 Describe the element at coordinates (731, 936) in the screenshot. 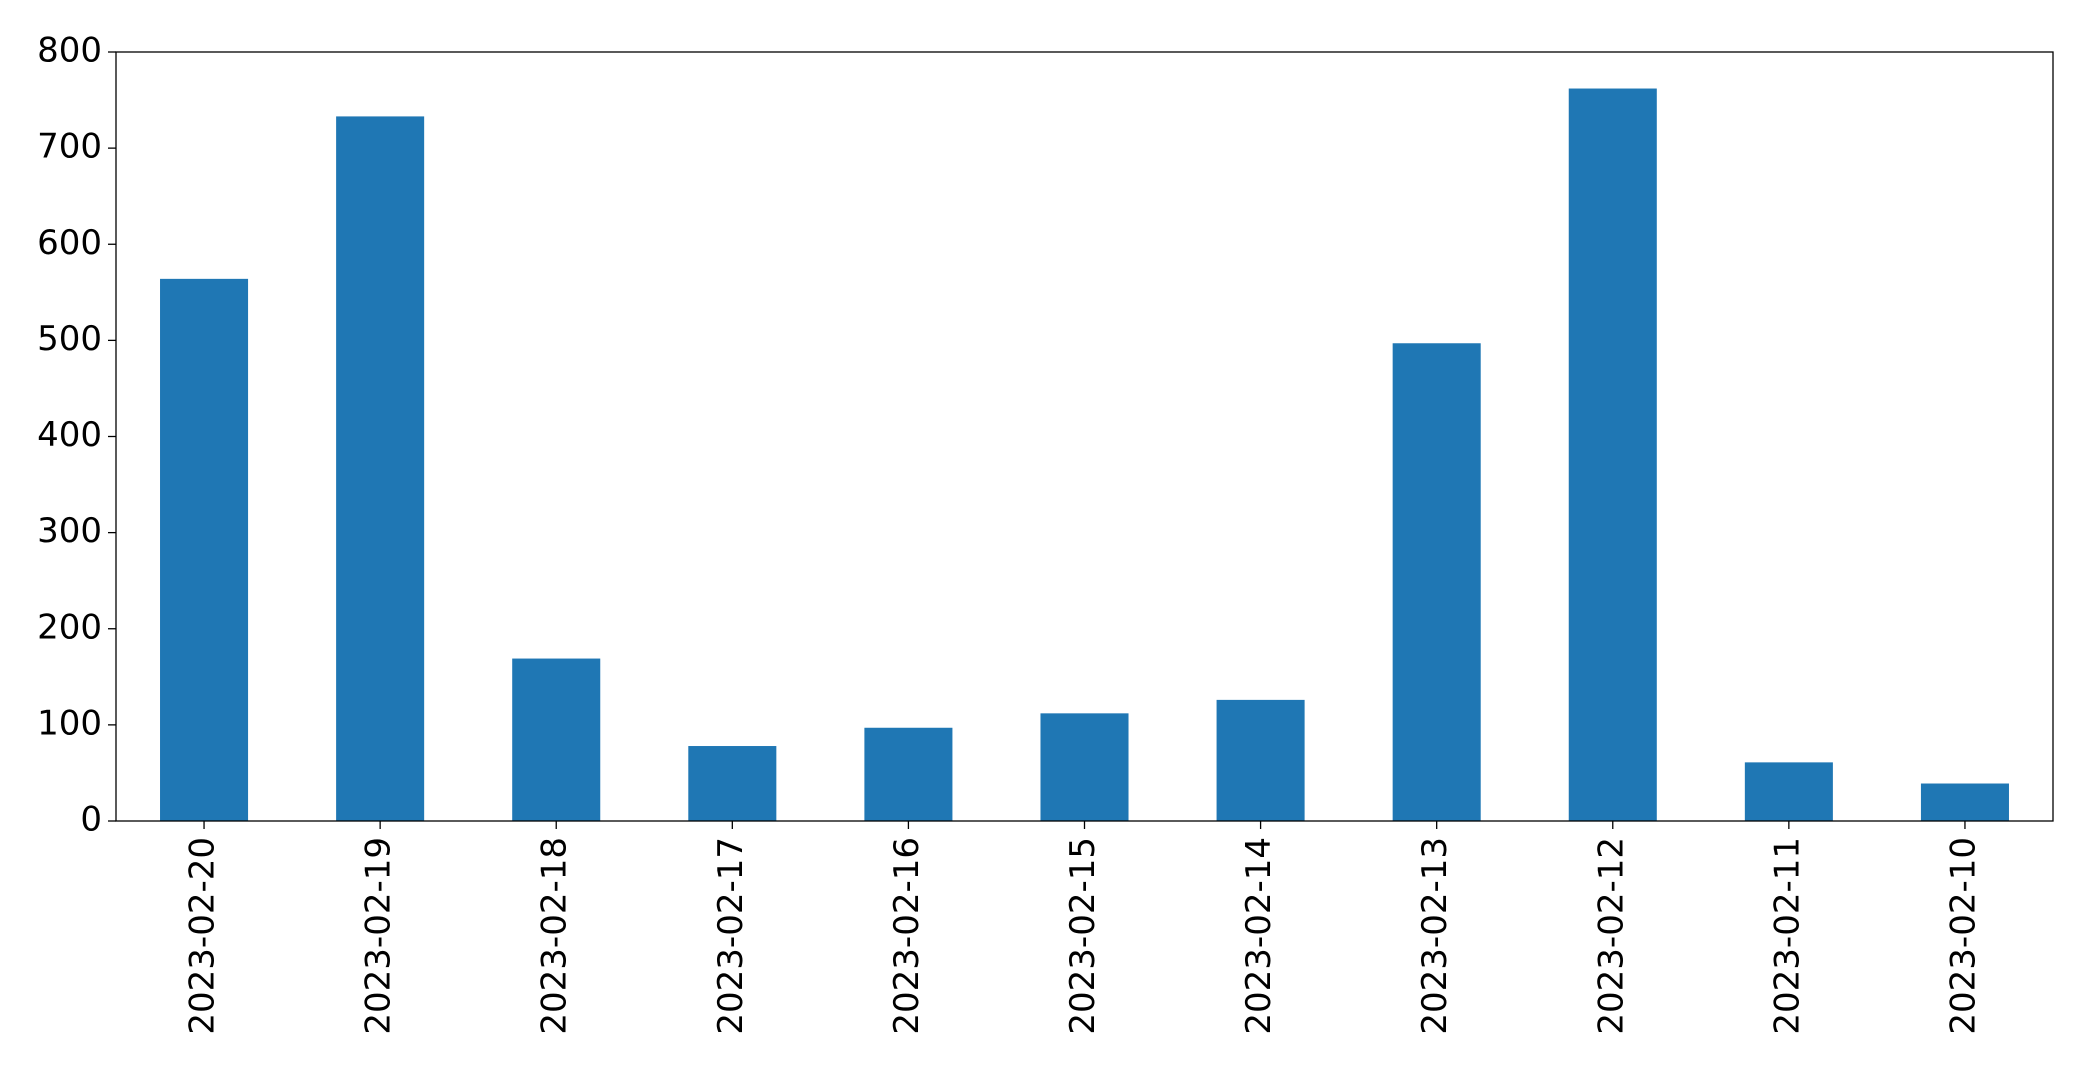

I see `x-tick-label: 2023-02-17` at that location.